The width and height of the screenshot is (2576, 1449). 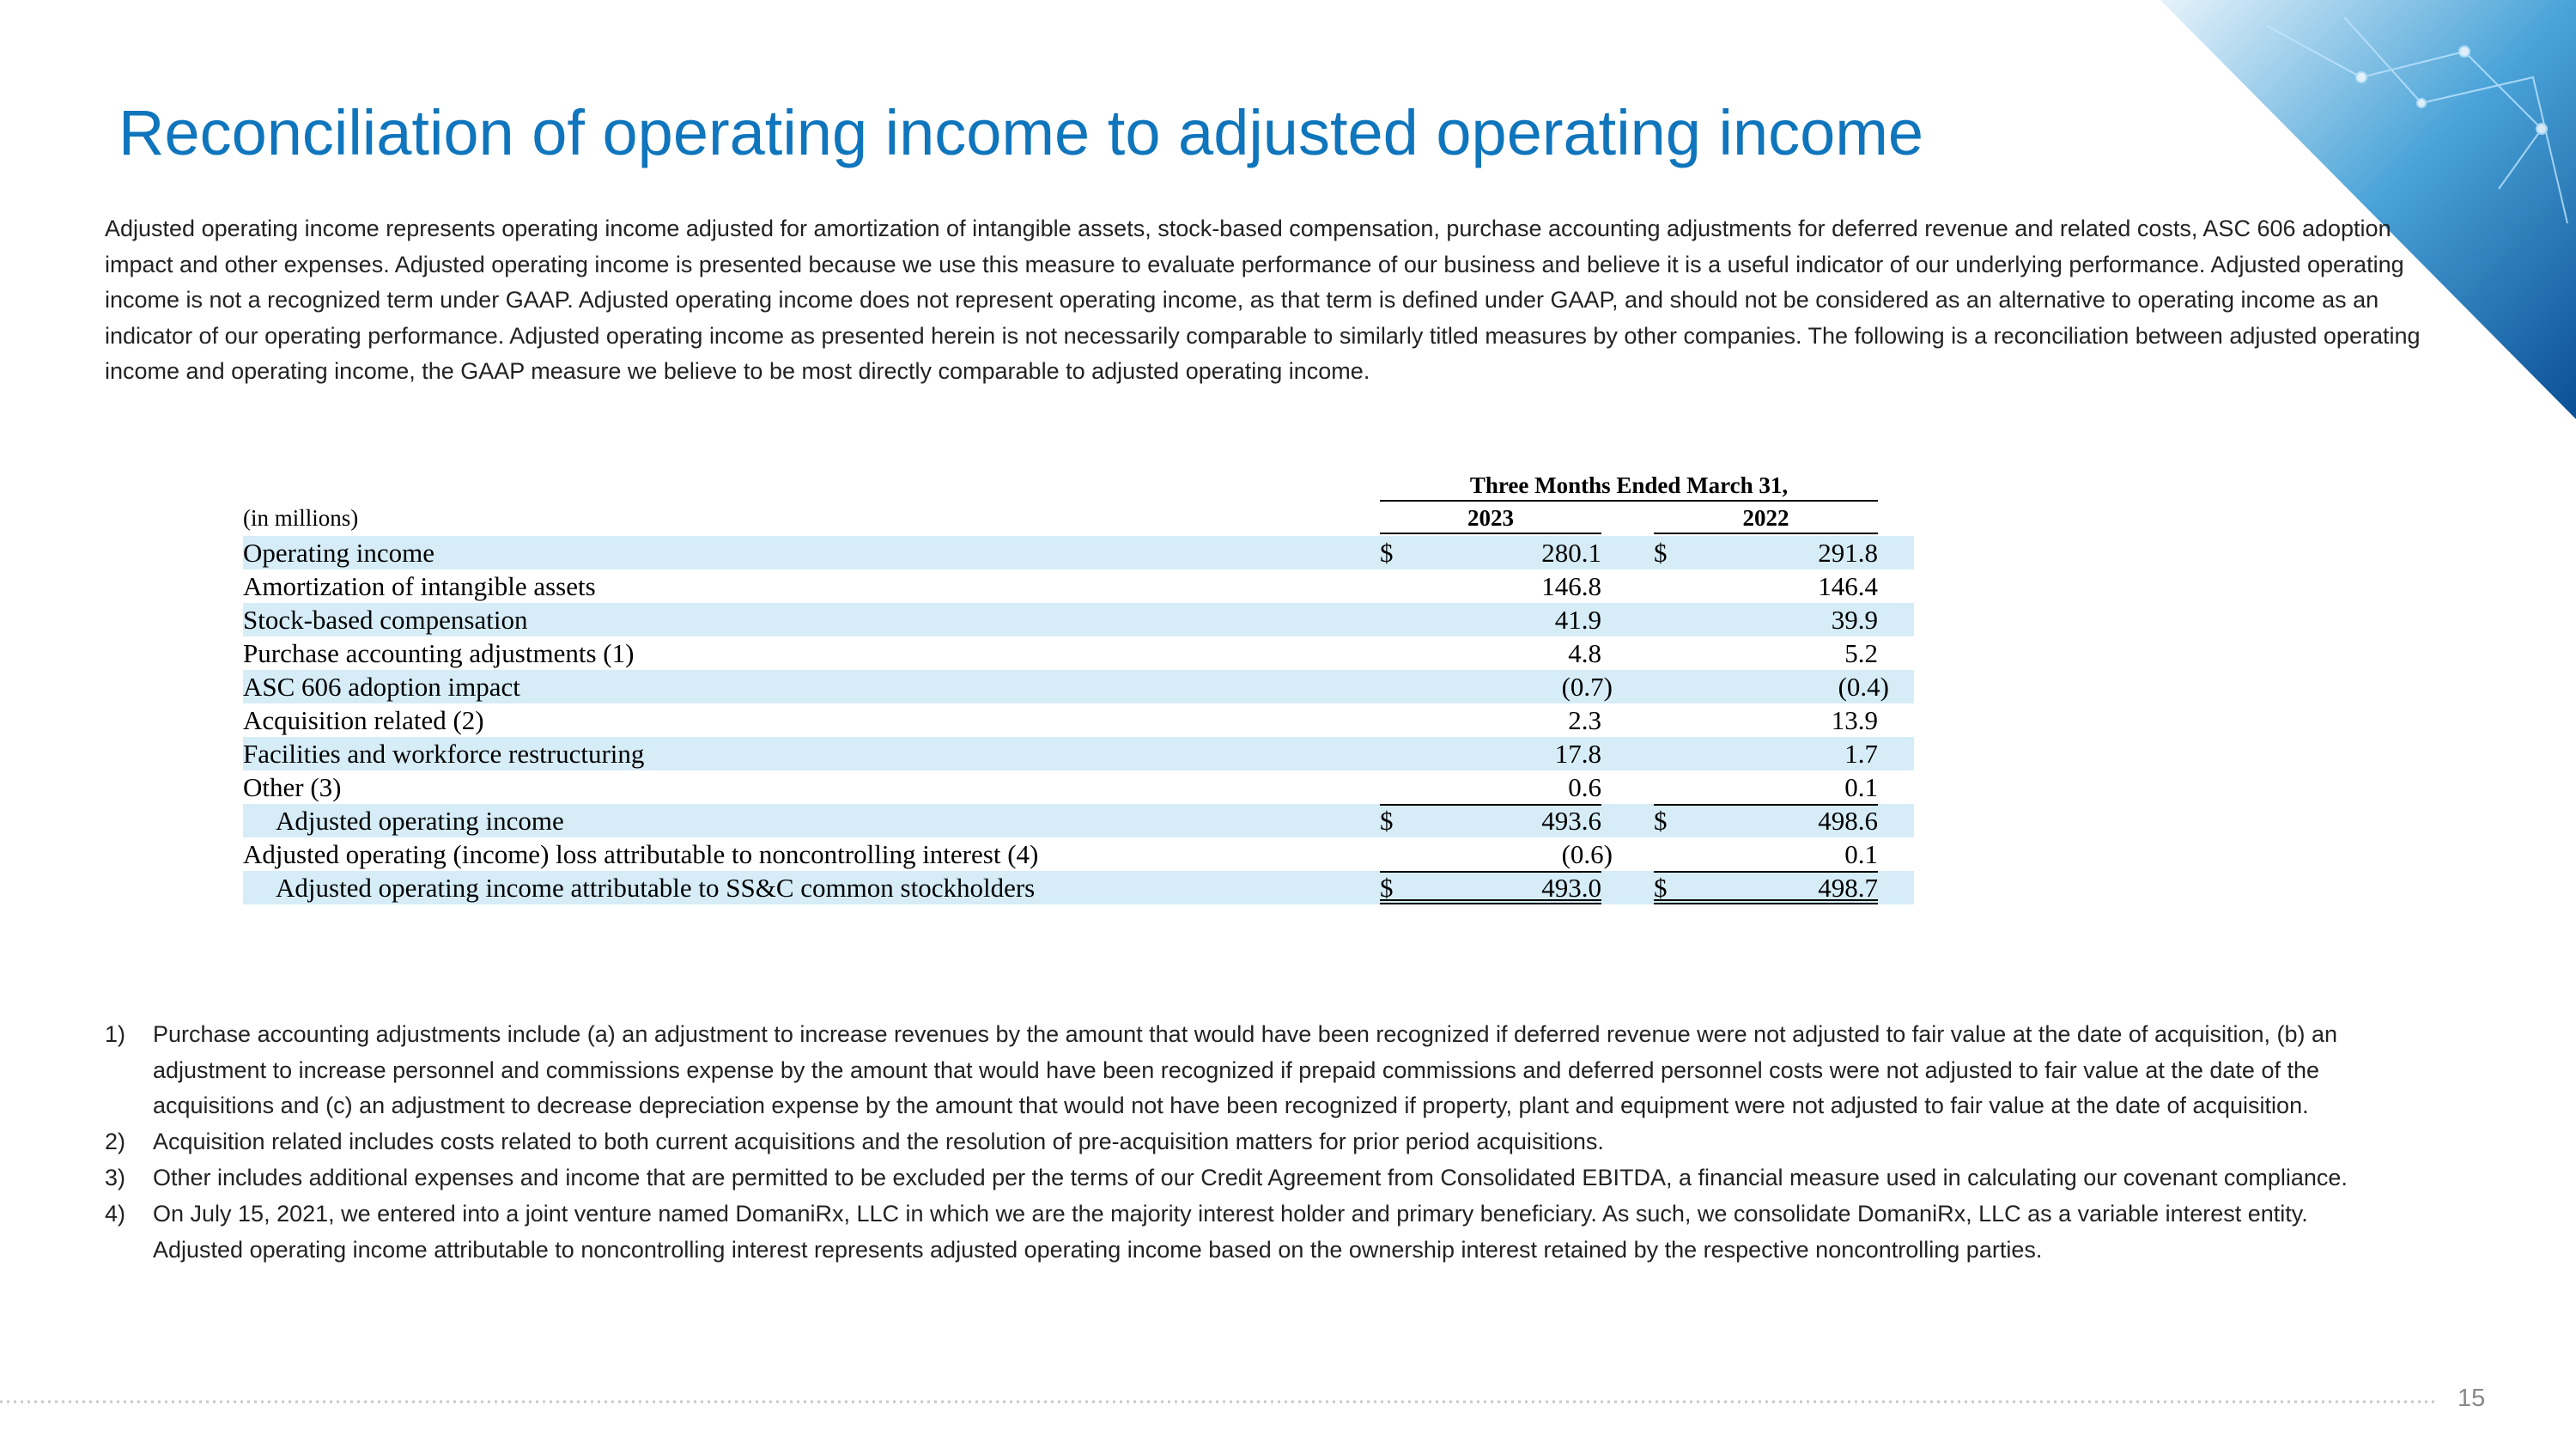 What do you see at coordinates (1584, 787) in the screenshot?
I see `cell-value: 0.6` at bounding box center [1584, 787].